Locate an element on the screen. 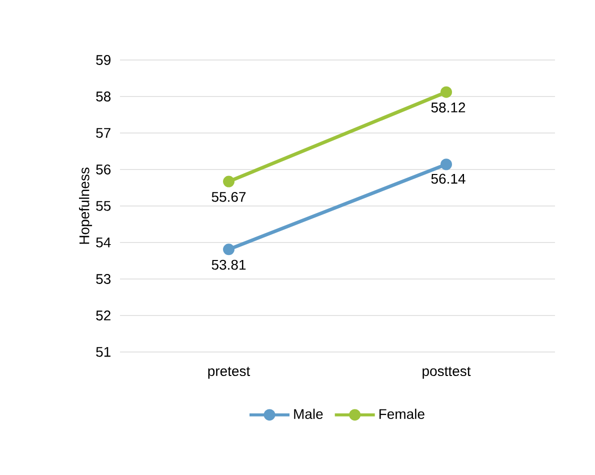  y-tick-label: 54 is located at coordinates (103, 243).